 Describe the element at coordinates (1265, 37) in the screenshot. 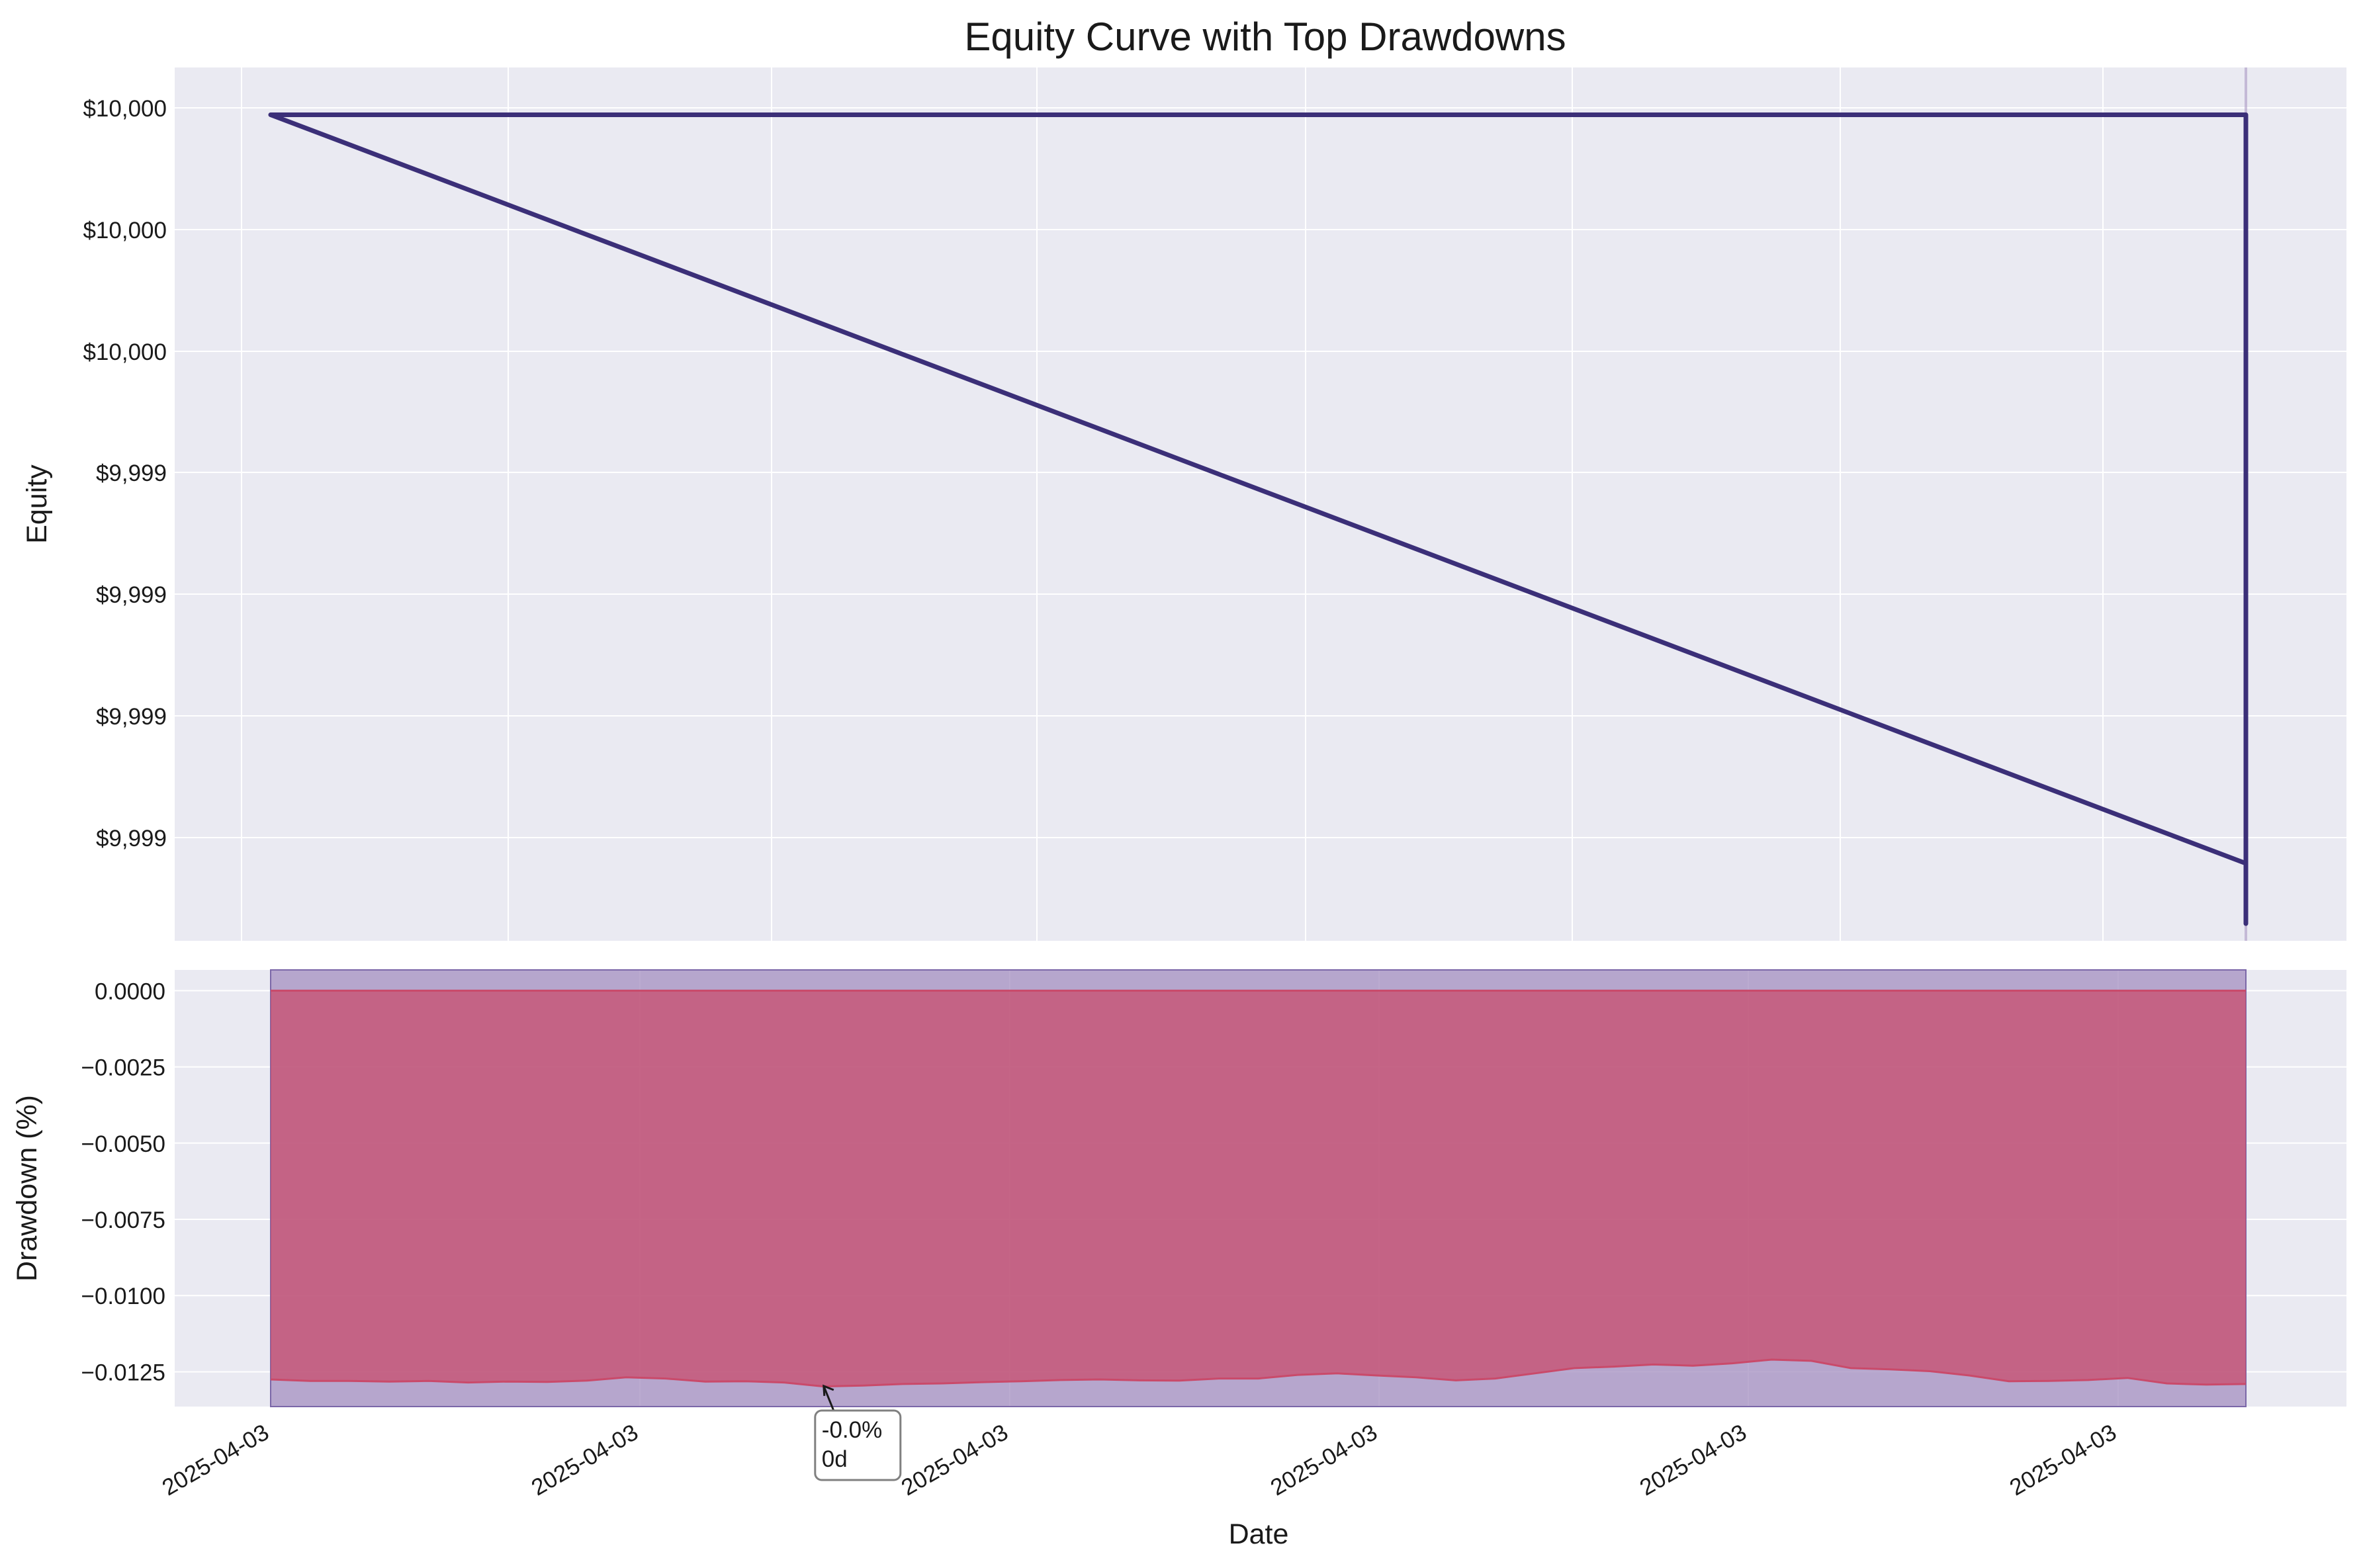

I see `top-chart-title: Equity Curve with Top Drawdowns` at that location.